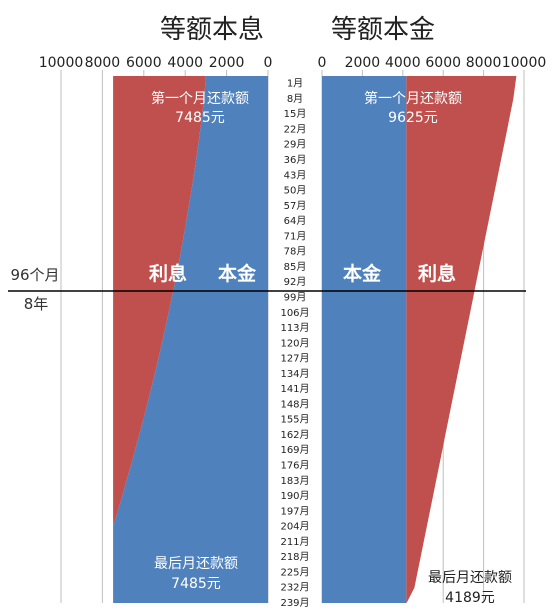  I want to click on month-label: 106月, so click(294, 313).